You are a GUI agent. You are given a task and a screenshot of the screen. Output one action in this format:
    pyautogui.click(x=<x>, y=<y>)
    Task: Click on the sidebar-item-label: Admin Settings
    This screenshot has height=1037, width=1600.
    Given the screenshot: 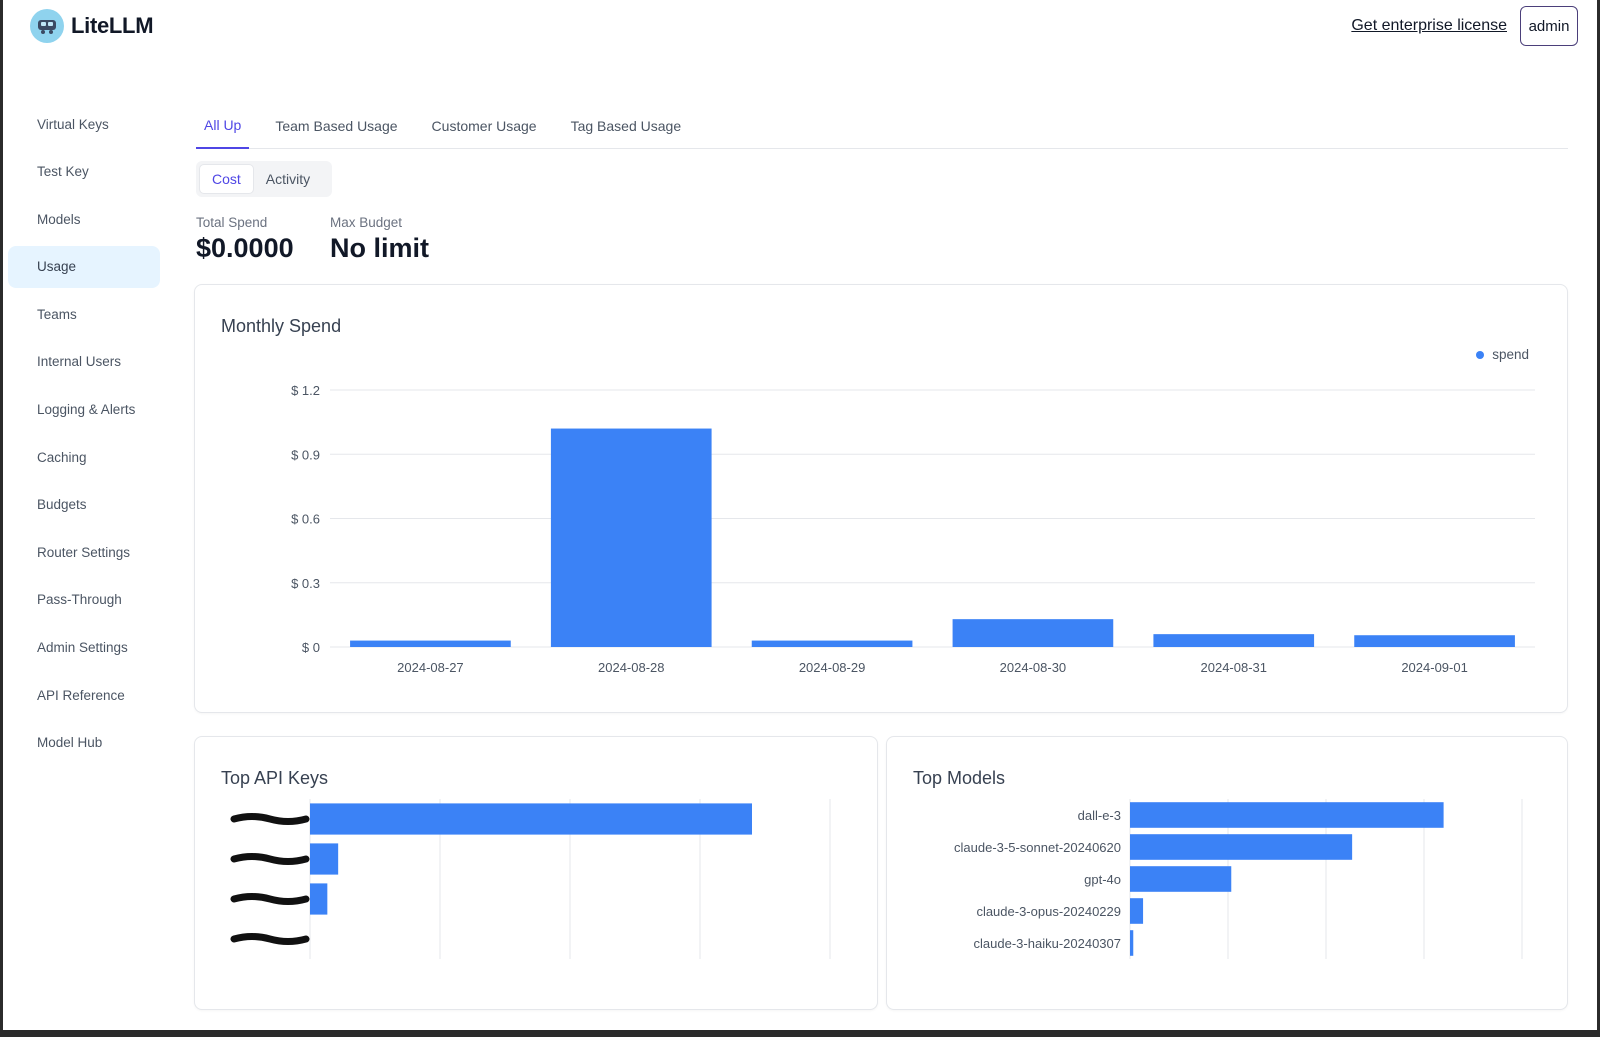 What is the action you would take?
    pyautogui.click(x=82, y=648)
    